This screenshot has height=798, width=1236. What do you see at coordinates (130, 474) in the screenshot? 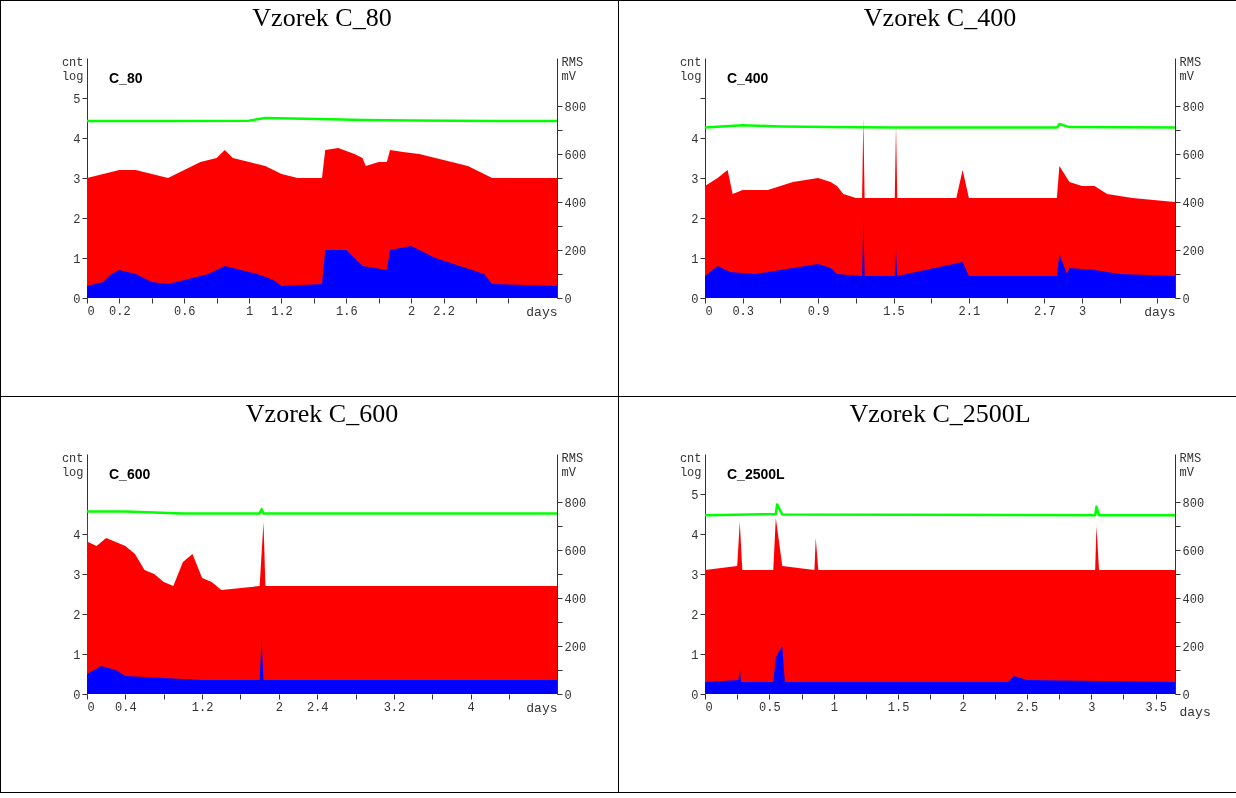
I see `annotation: C_600` at bounding box center [130, 474].